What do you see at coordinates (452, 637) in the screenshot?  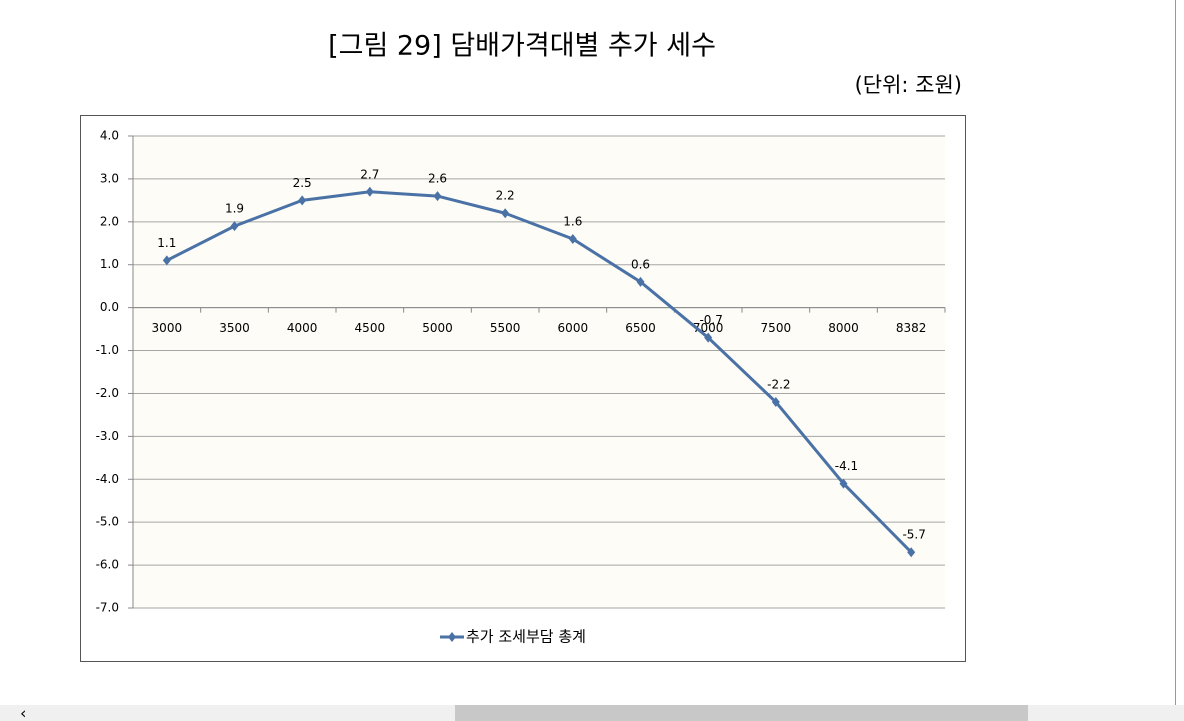 I see `legend-marker` at bounding box center [452, 637].